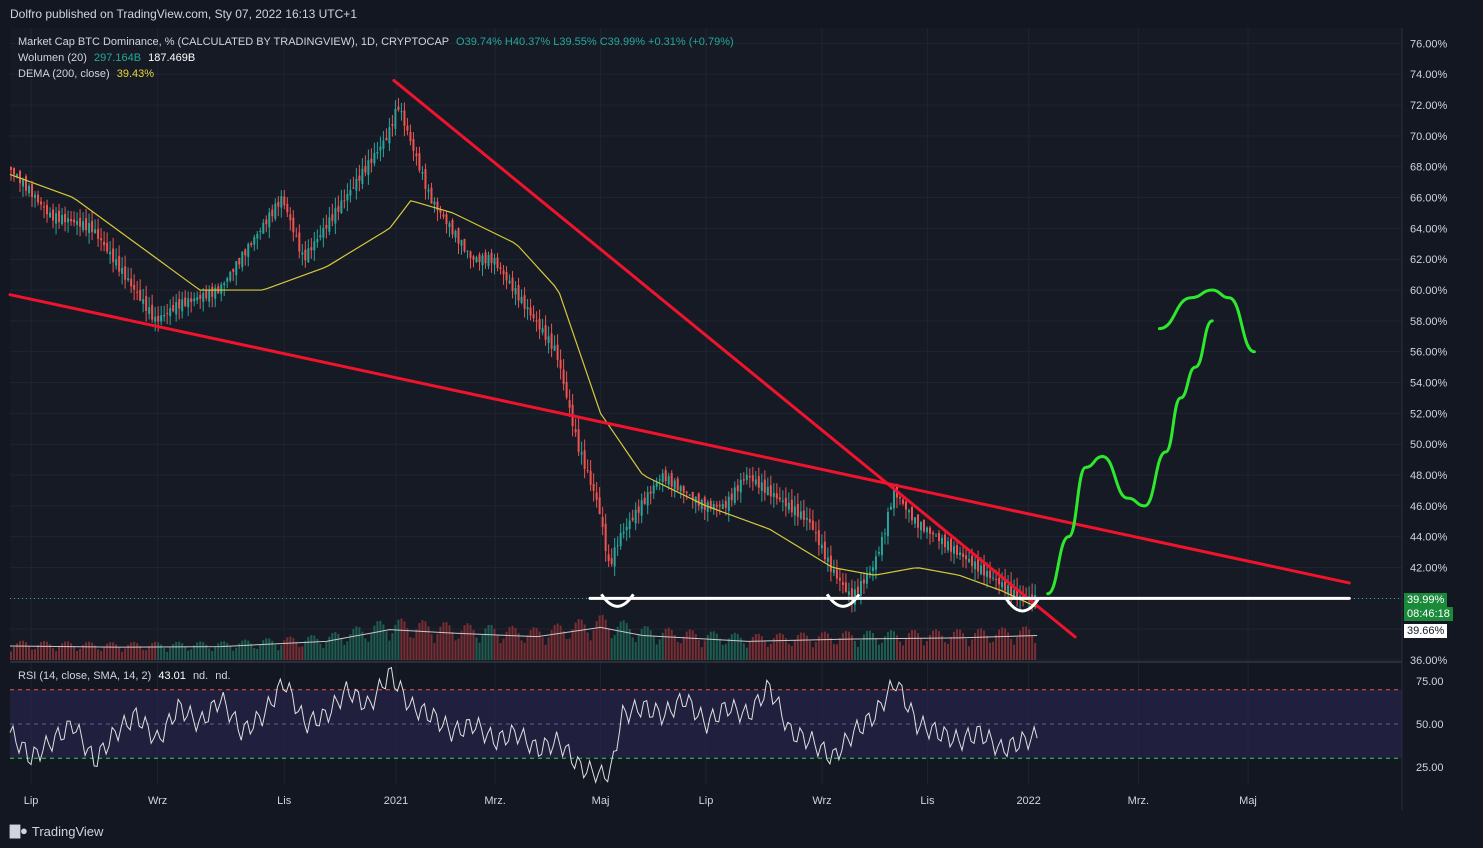 This screenshot has height=848, width=1483. Describe the element at coordinates (106, 58) in the screenshot. I see `legend-volume-row: Wolumen (20) 297.164B 187.469B` at that location.